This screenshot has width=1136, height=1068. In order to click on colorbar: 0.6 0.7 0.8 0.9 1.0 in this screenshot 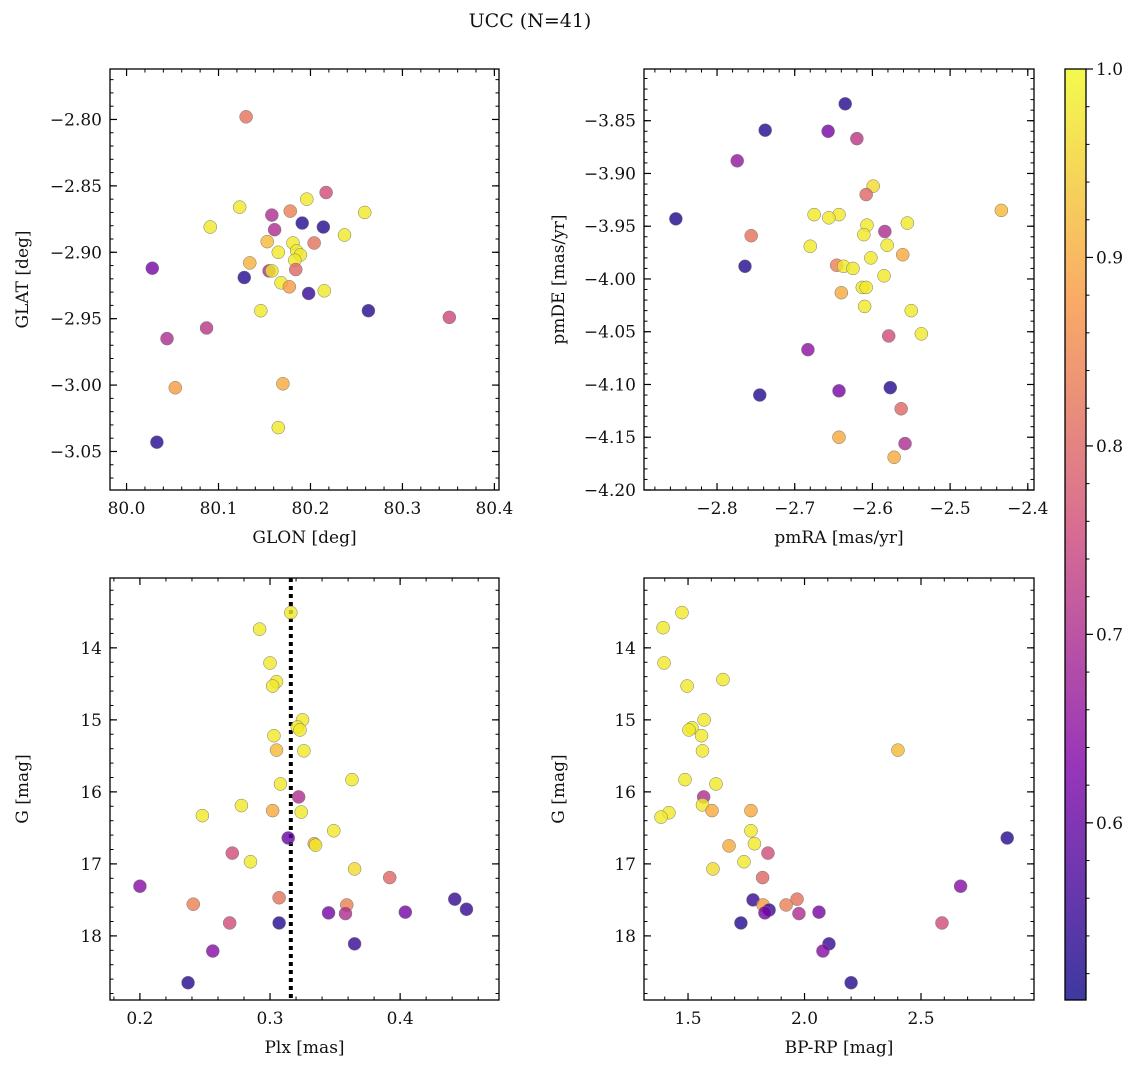, I will do `click(1093, 530)`.